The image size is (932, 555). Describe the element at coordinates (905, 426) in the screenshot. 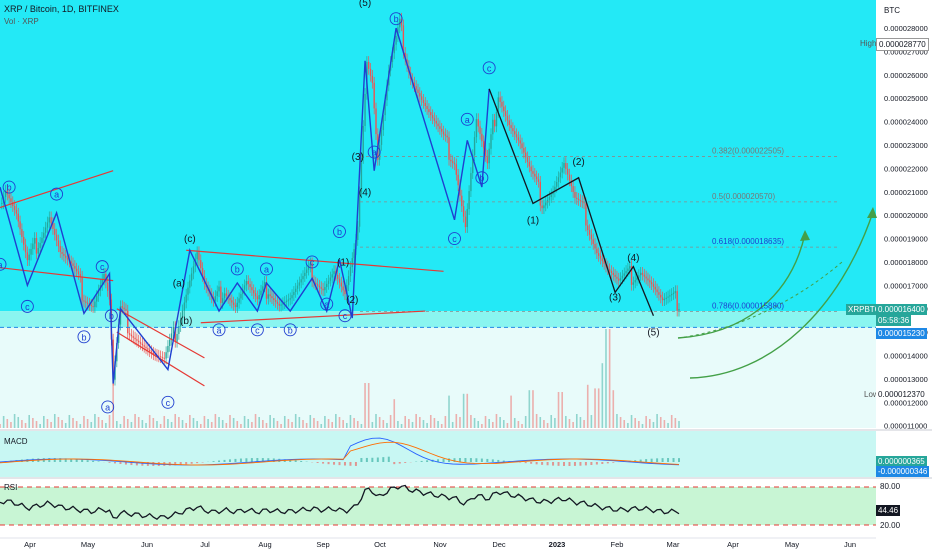

I see `y-tick-label: 0.000011000` at that location.